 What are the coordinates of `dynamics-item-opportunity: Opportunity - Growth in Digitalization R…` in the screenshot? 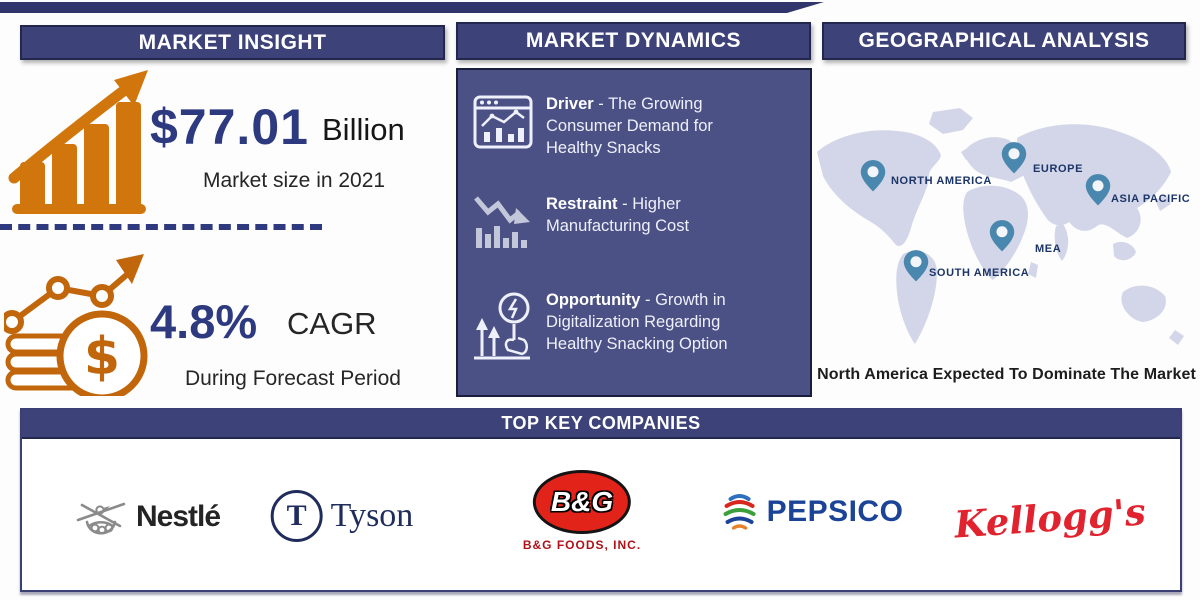 It's located at (634, 335).